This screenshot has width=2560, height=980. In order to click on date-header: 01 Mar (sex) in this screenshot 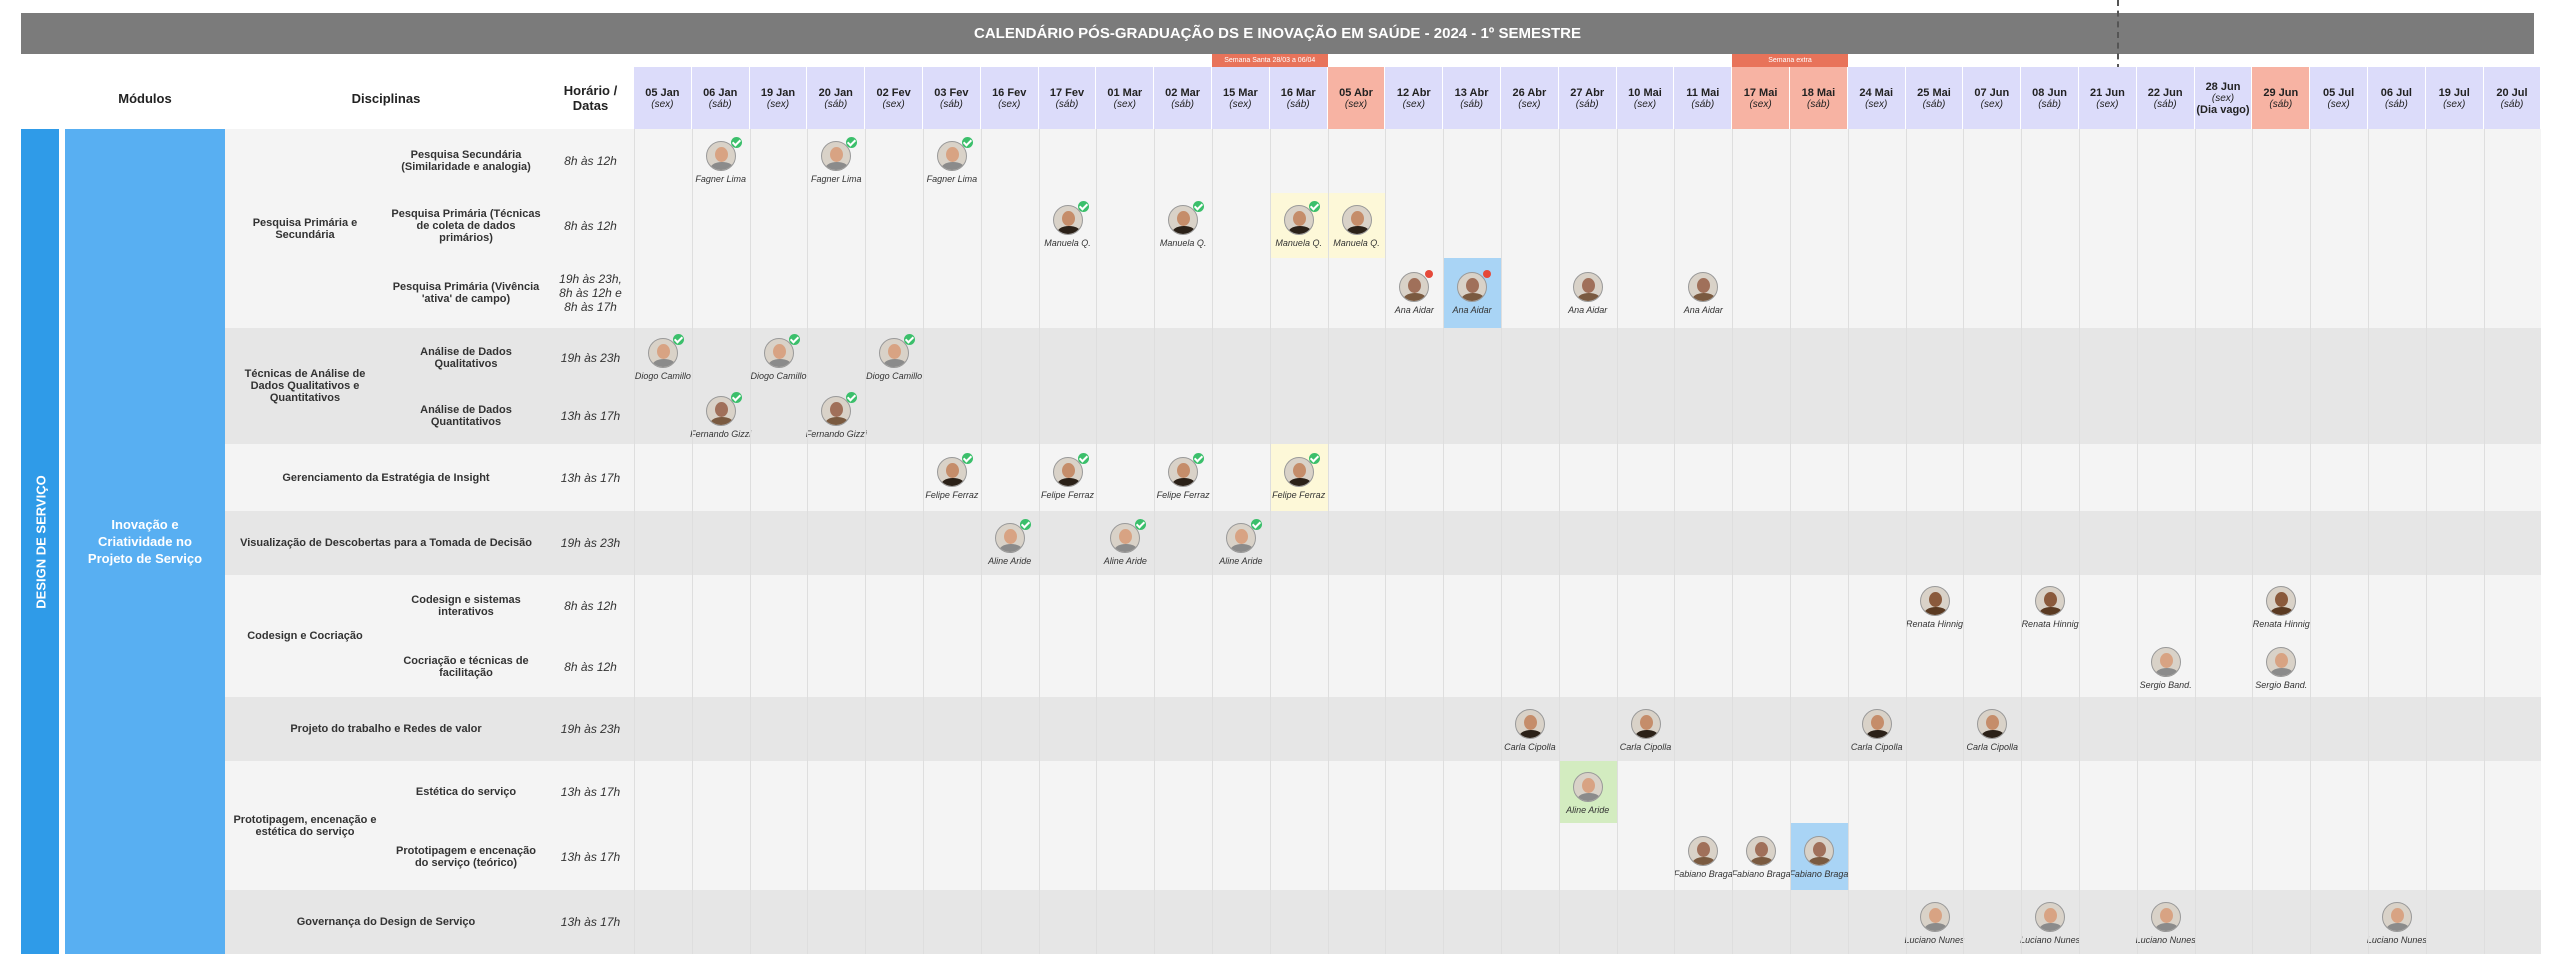, I will do `click(1125, 98)`.